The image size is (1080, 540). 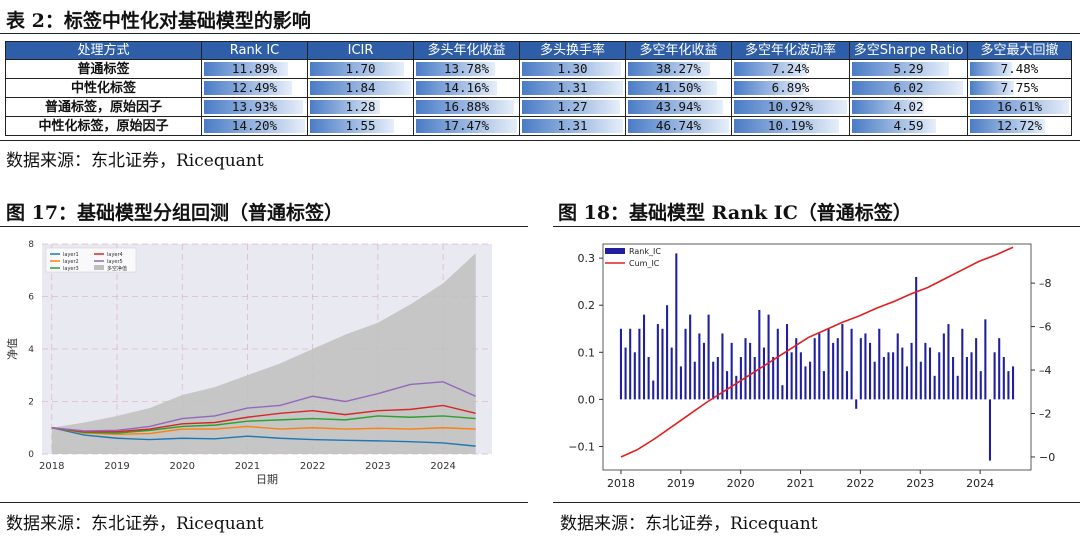 I want to click on cell-value: 16.61%, so click(x=1019, y=106).